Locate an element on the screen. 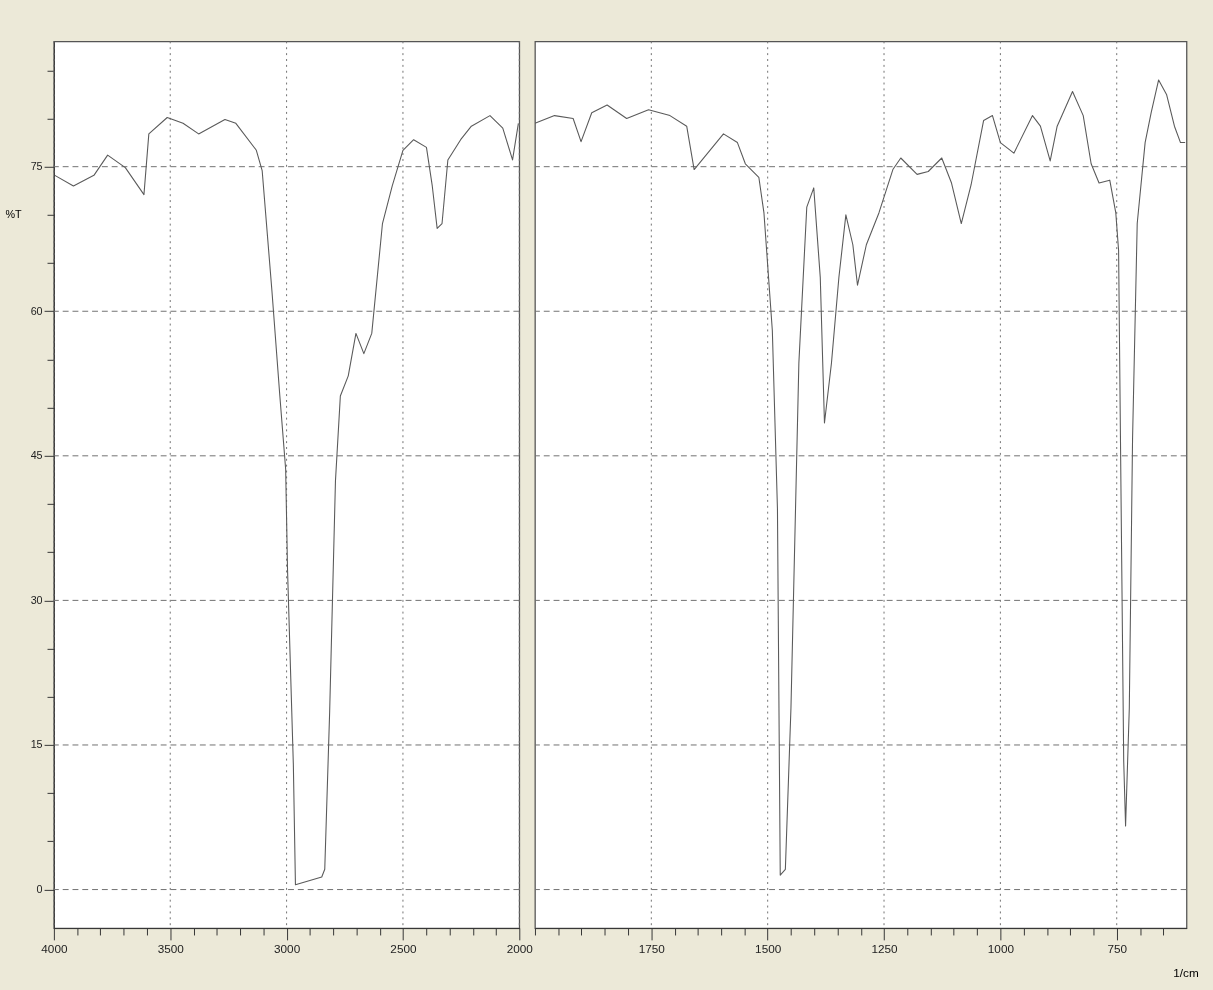  x-tick-label: 3500 is located at coordinates (171, 949).